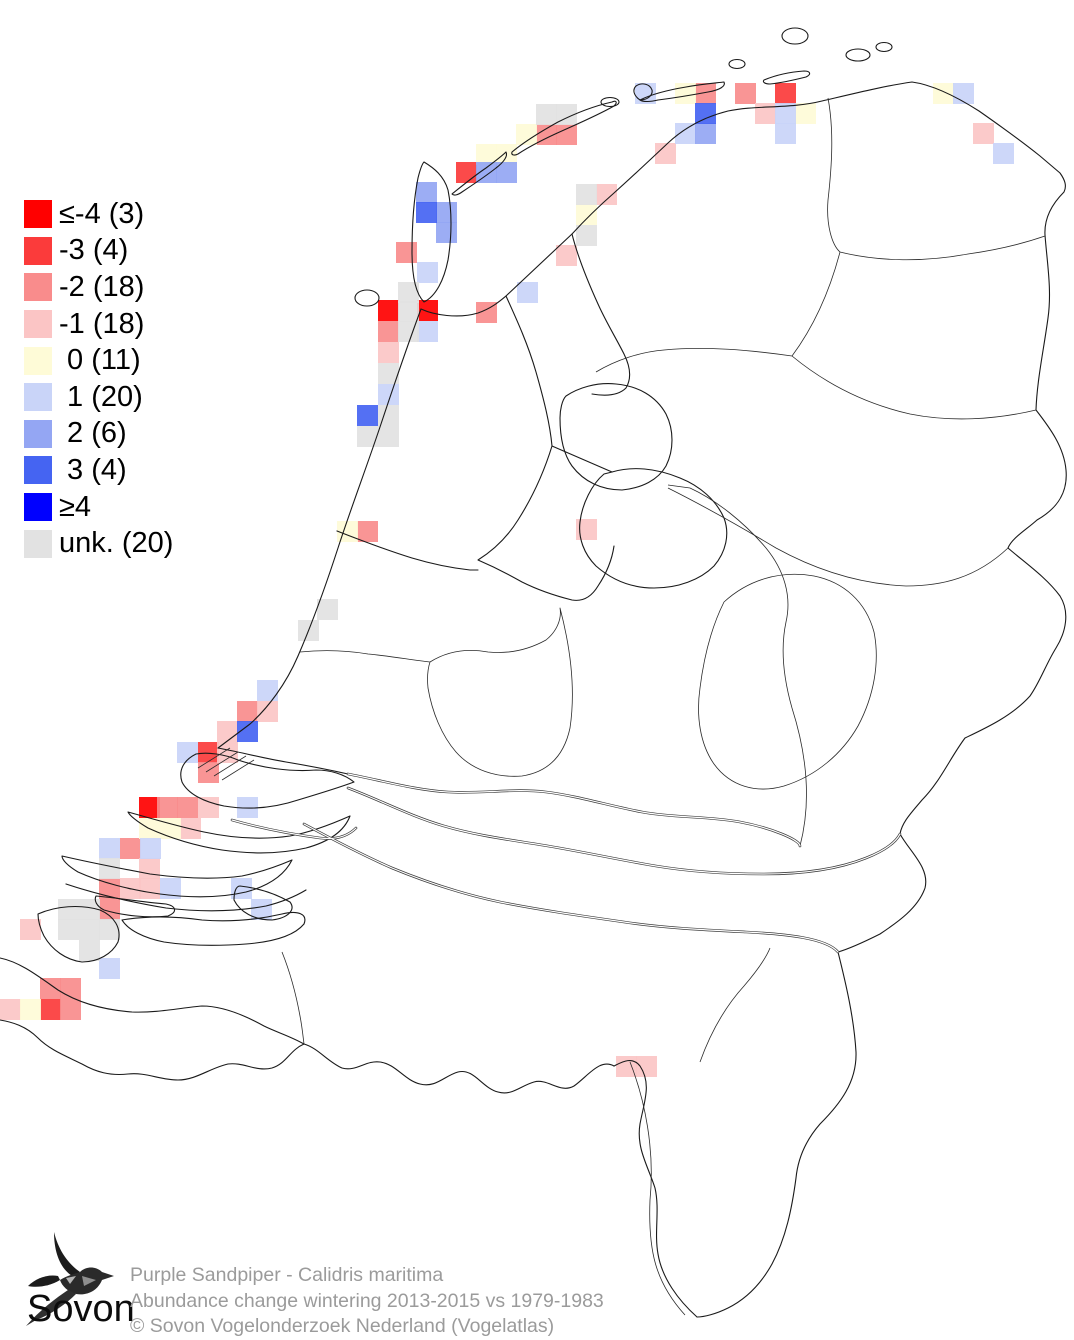  What do you see at coordinates (367, 298) in the screenshot?
I see `islet-noorderhaaks` at bounding box center [367, 298].